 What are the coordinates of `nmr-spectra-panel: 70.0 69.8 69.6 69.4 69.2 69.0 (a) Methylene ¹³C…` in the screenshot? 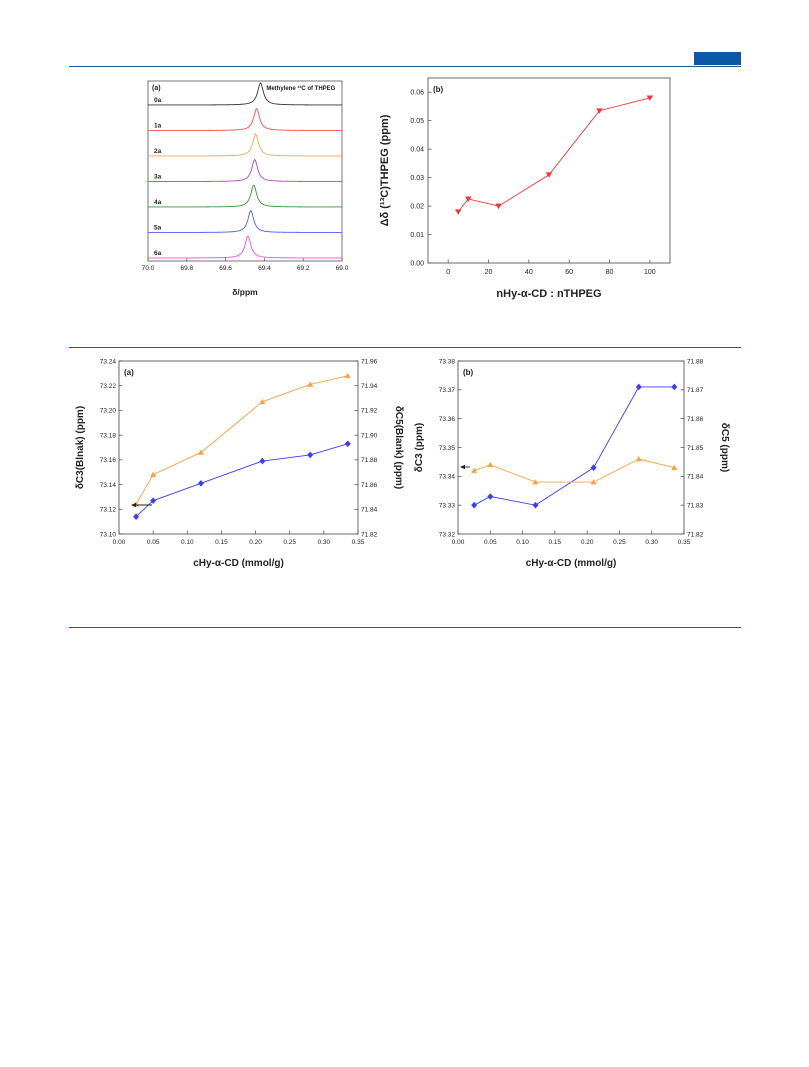 It's located at (247, 193).